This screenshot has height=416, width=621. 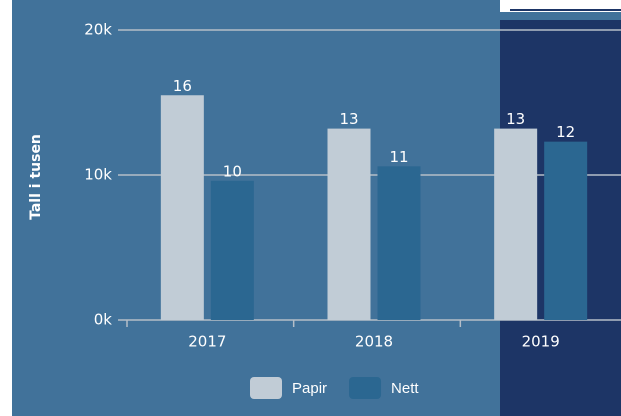 I want to click on legend-label: Papir, so click(x=309, y=388).